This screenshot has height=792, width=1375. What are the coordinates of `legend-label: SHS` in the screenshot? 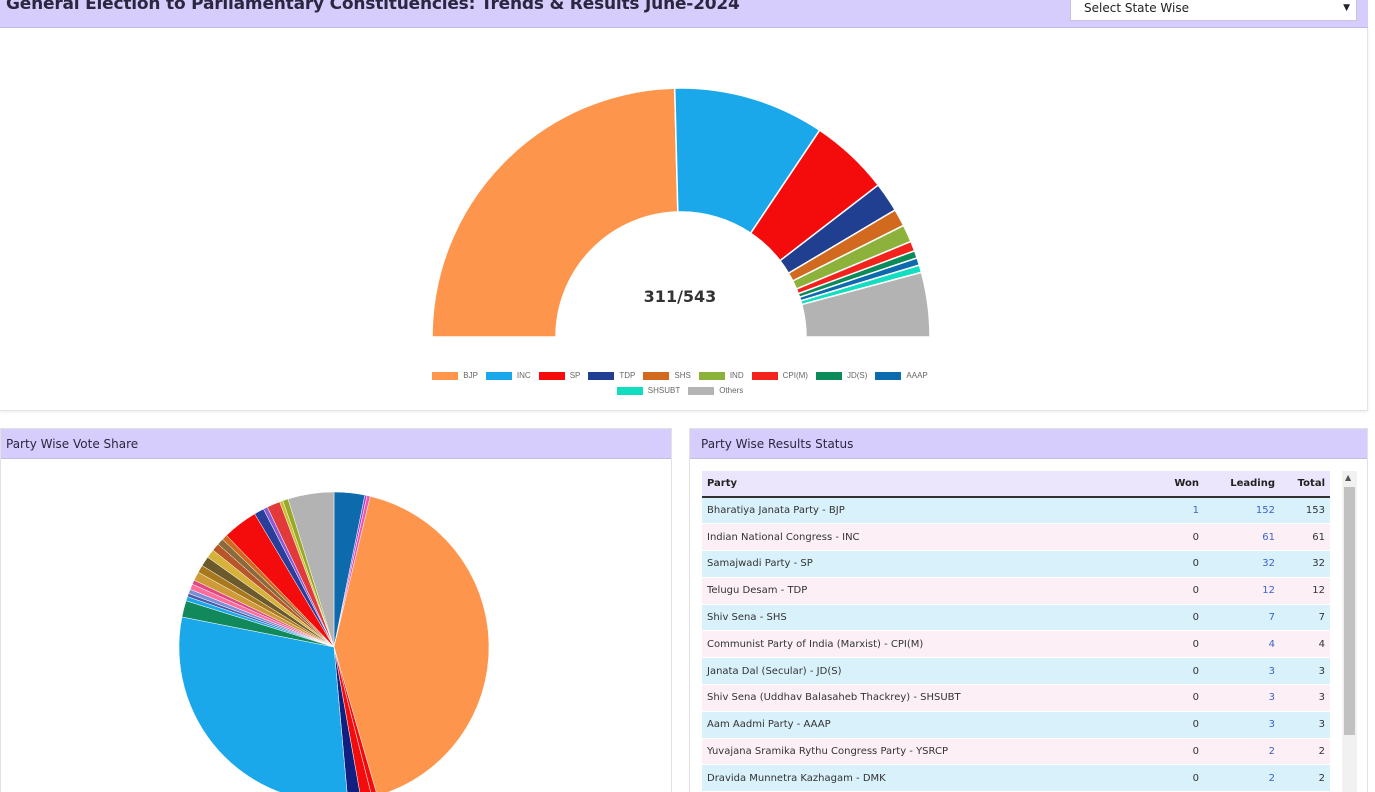 It's located at (682, 375).